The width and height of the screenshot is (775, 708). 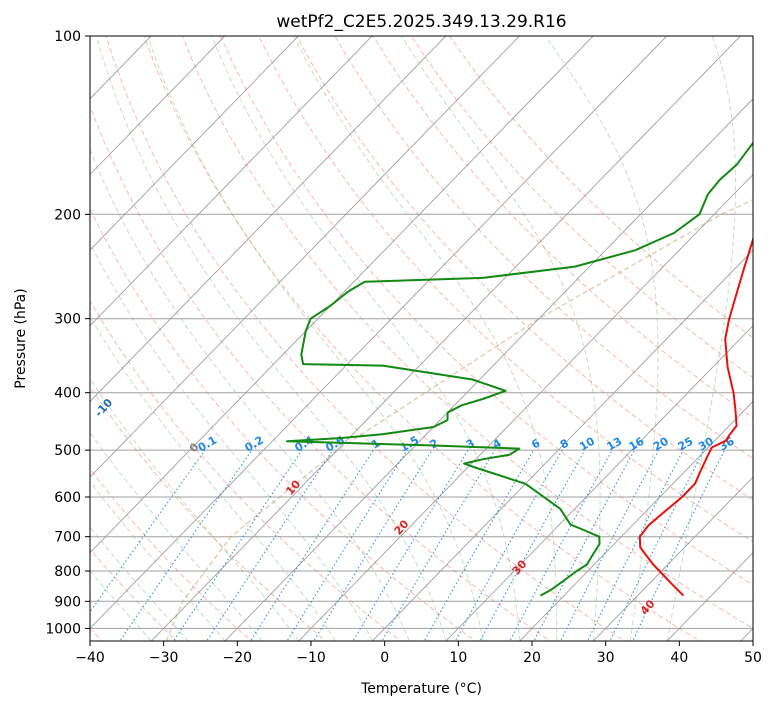 What do you see at coordinates (67, 451) in the screenshot?
I see `y-tick-label: 500` at bounding box center [67, 451].